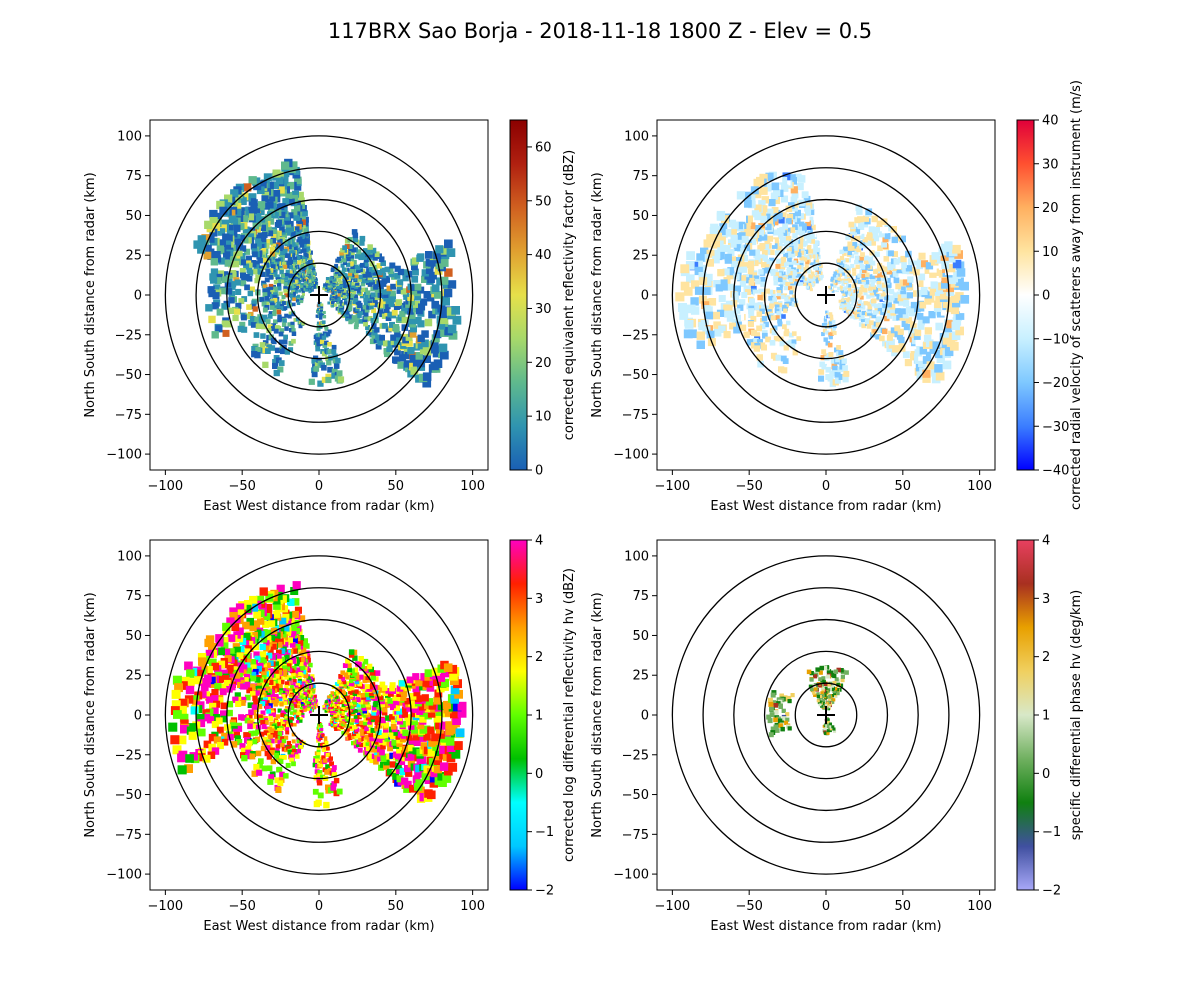 This screenshot has height=1000, width=1200. I want to click on y-tick-label: 50, so click(640, 216).